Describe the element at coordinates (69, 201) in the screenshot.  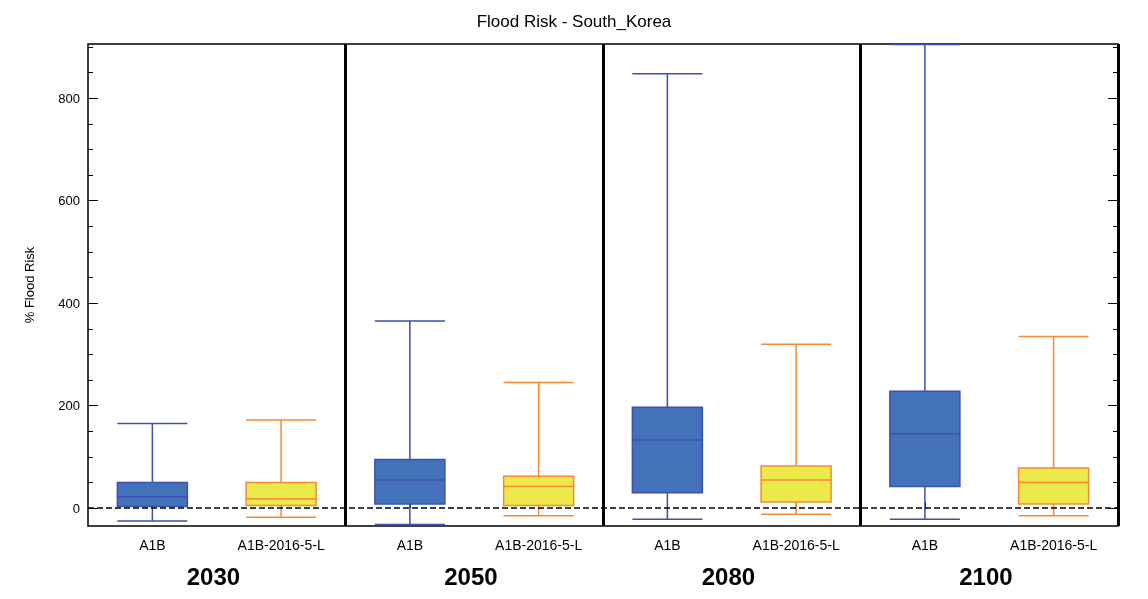
I see `y-tick-label: 600` at that location.